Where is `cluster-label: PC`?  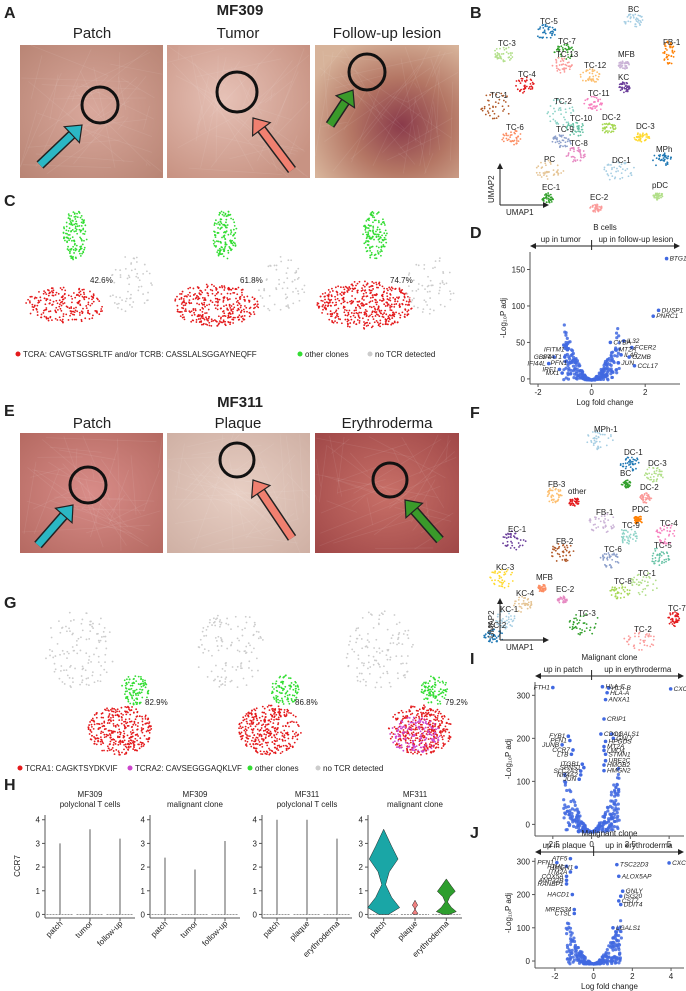
cluster-label: PC is located at coordinates (549, 159).